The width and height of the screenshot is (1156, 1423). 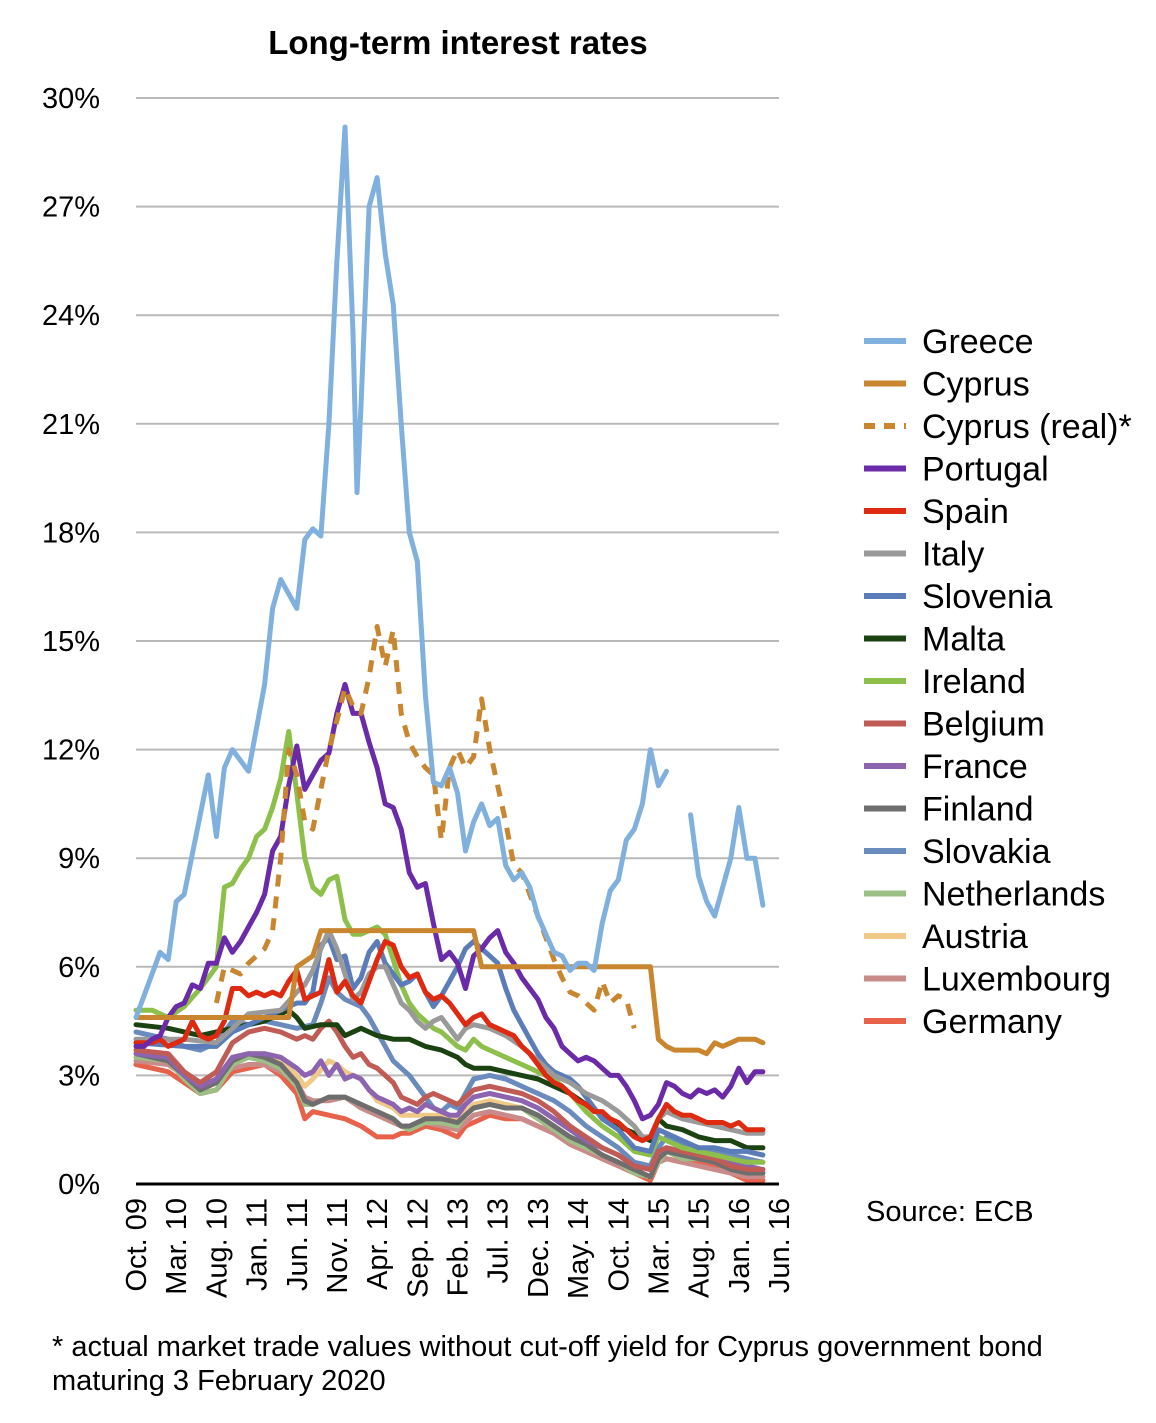 I want to click on x-tick-label: Aug. 15, so click(x=700, y=1248).